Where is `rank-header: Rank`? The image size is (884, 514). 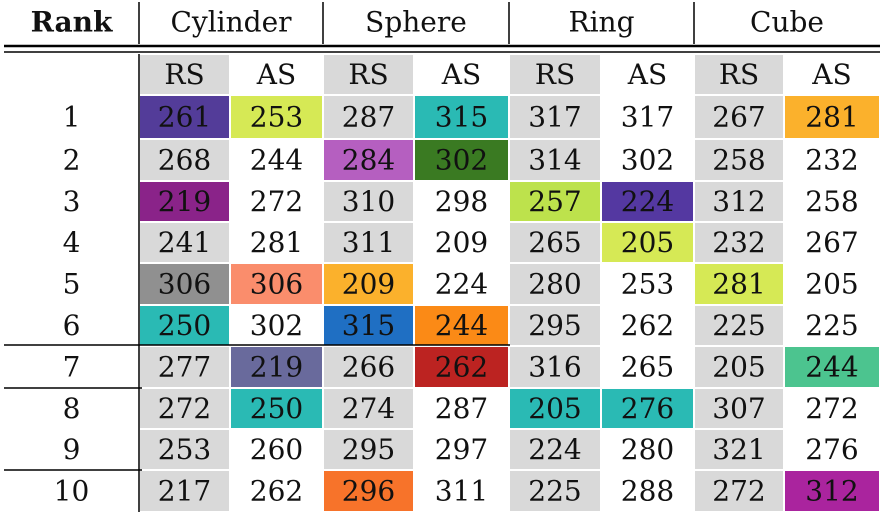
rank-header: Rank is located at coordinates (72, 22).